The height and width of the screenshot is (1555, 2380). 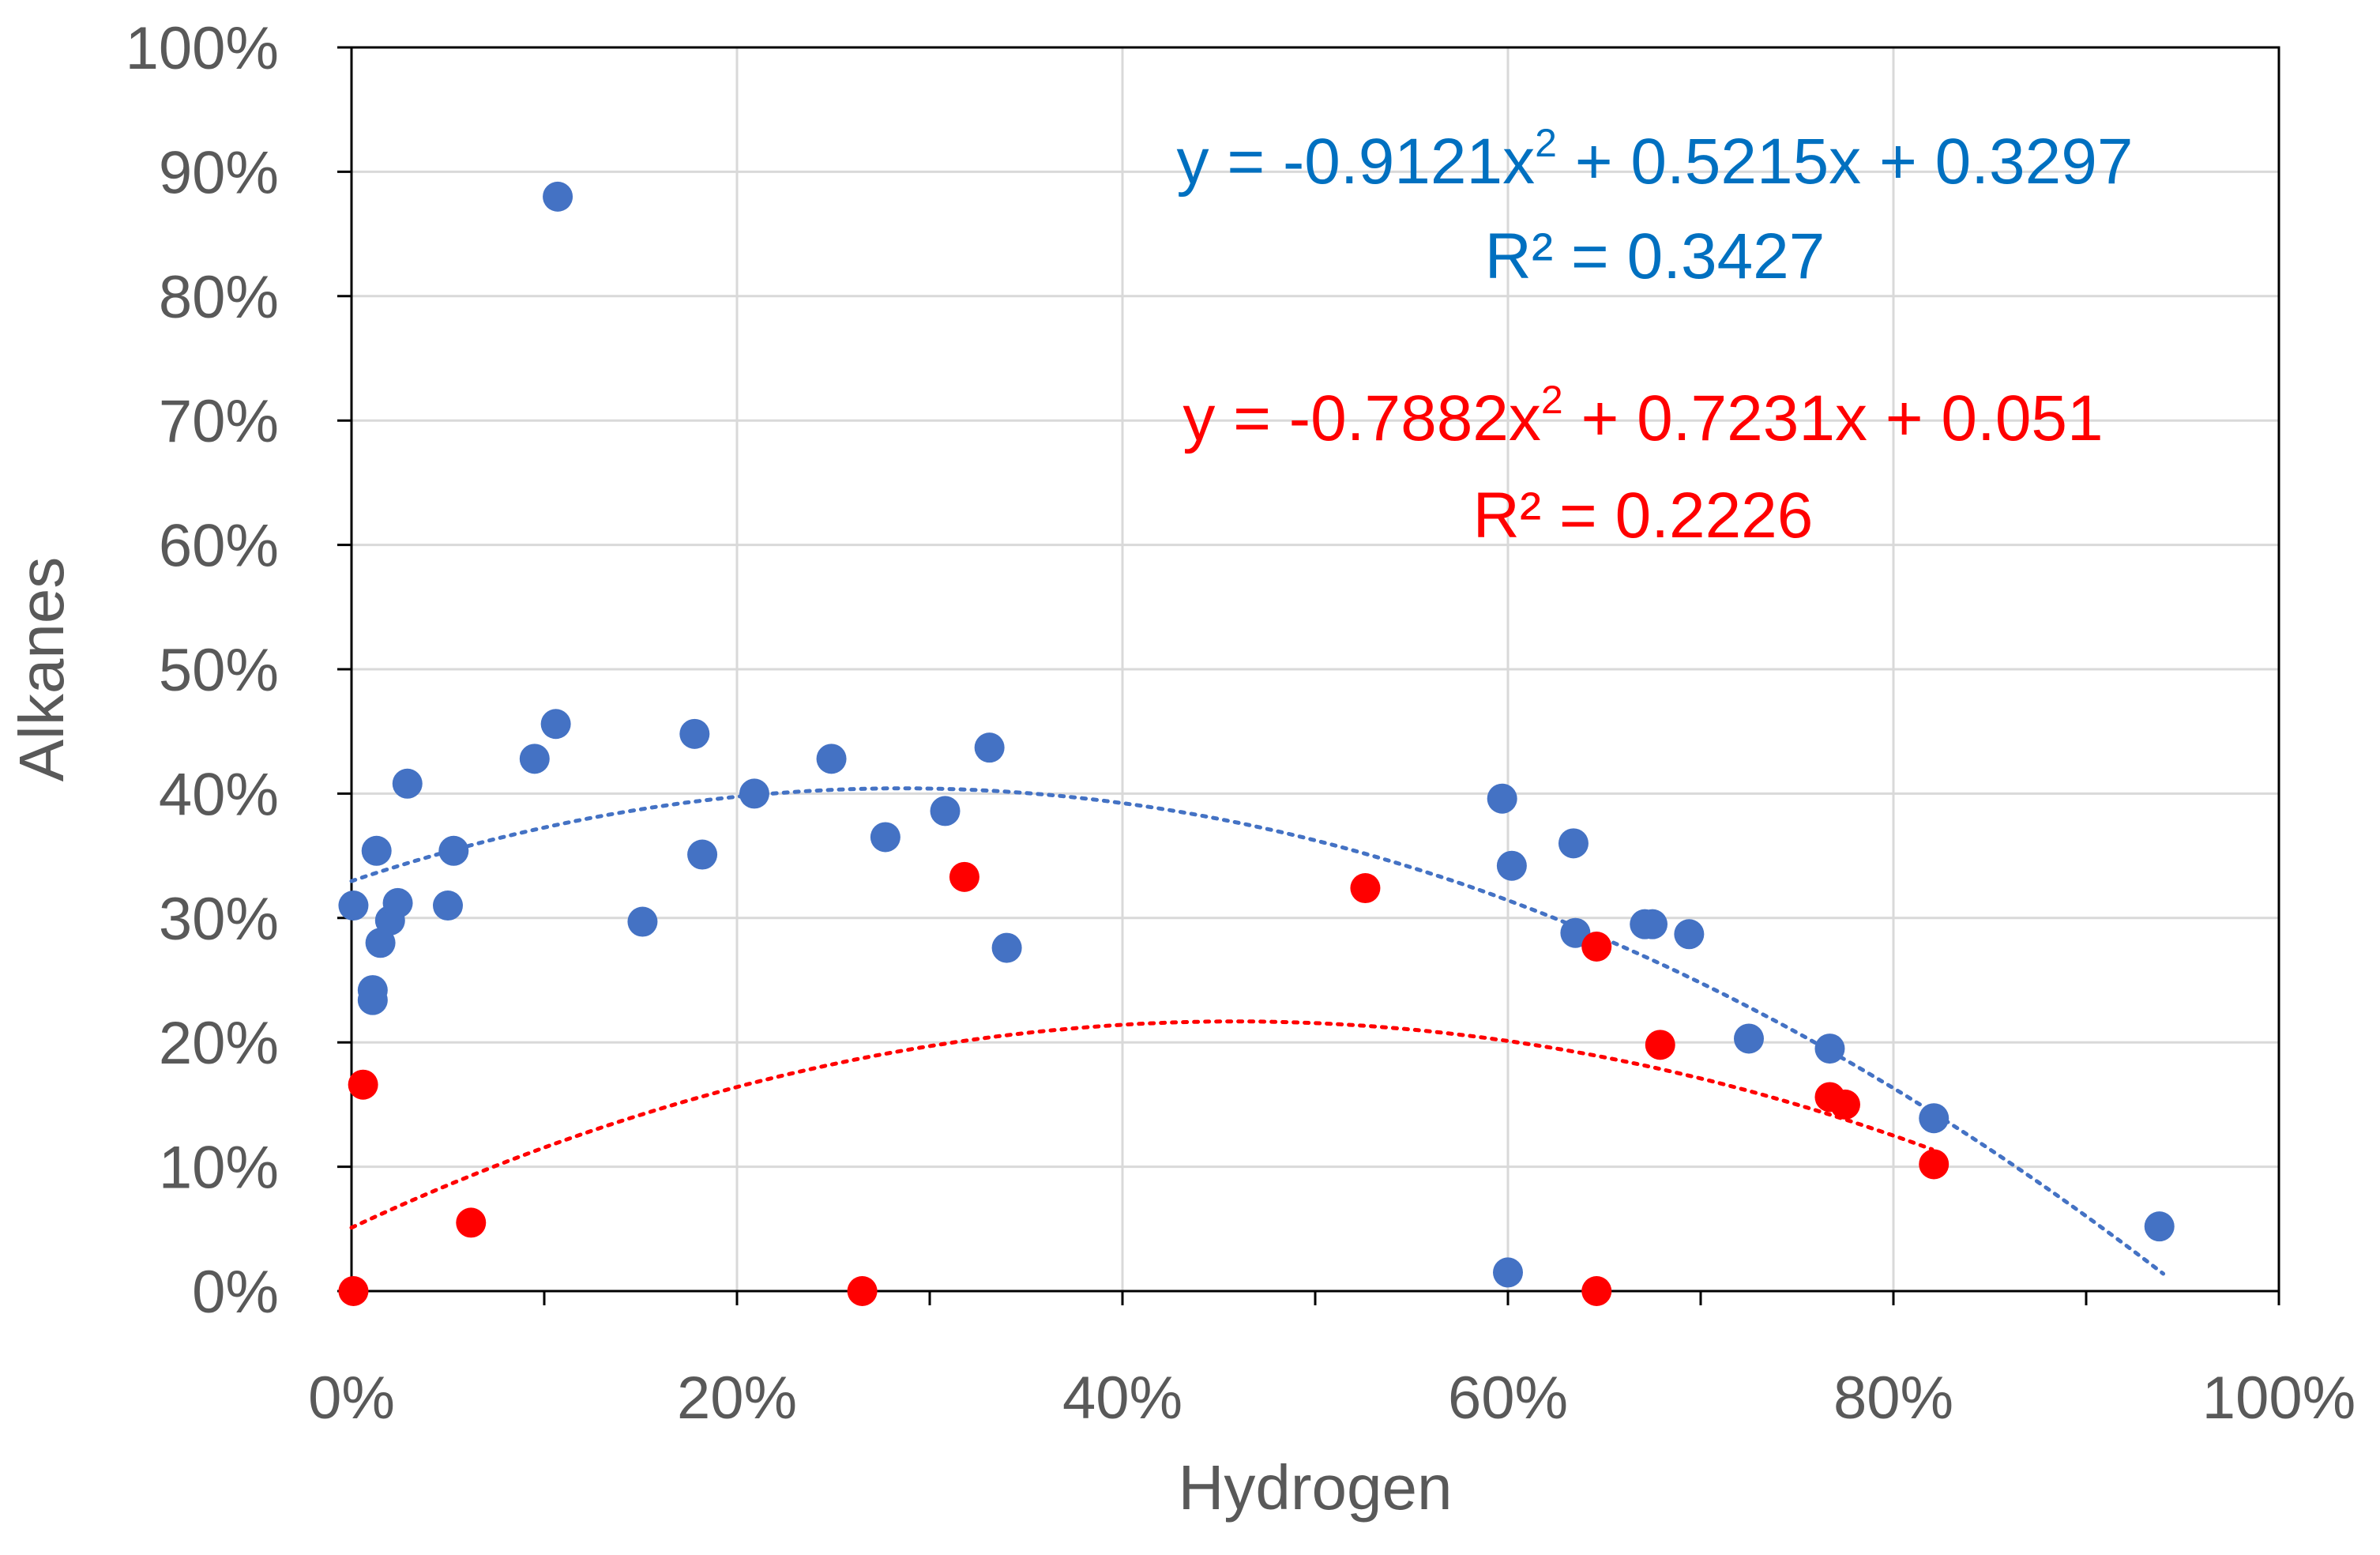 What do you see at coordinates (1361, 418) in the screenshot?
I see `red-eq-main: y = -0.7882x` at bounding box center [1361, 418].